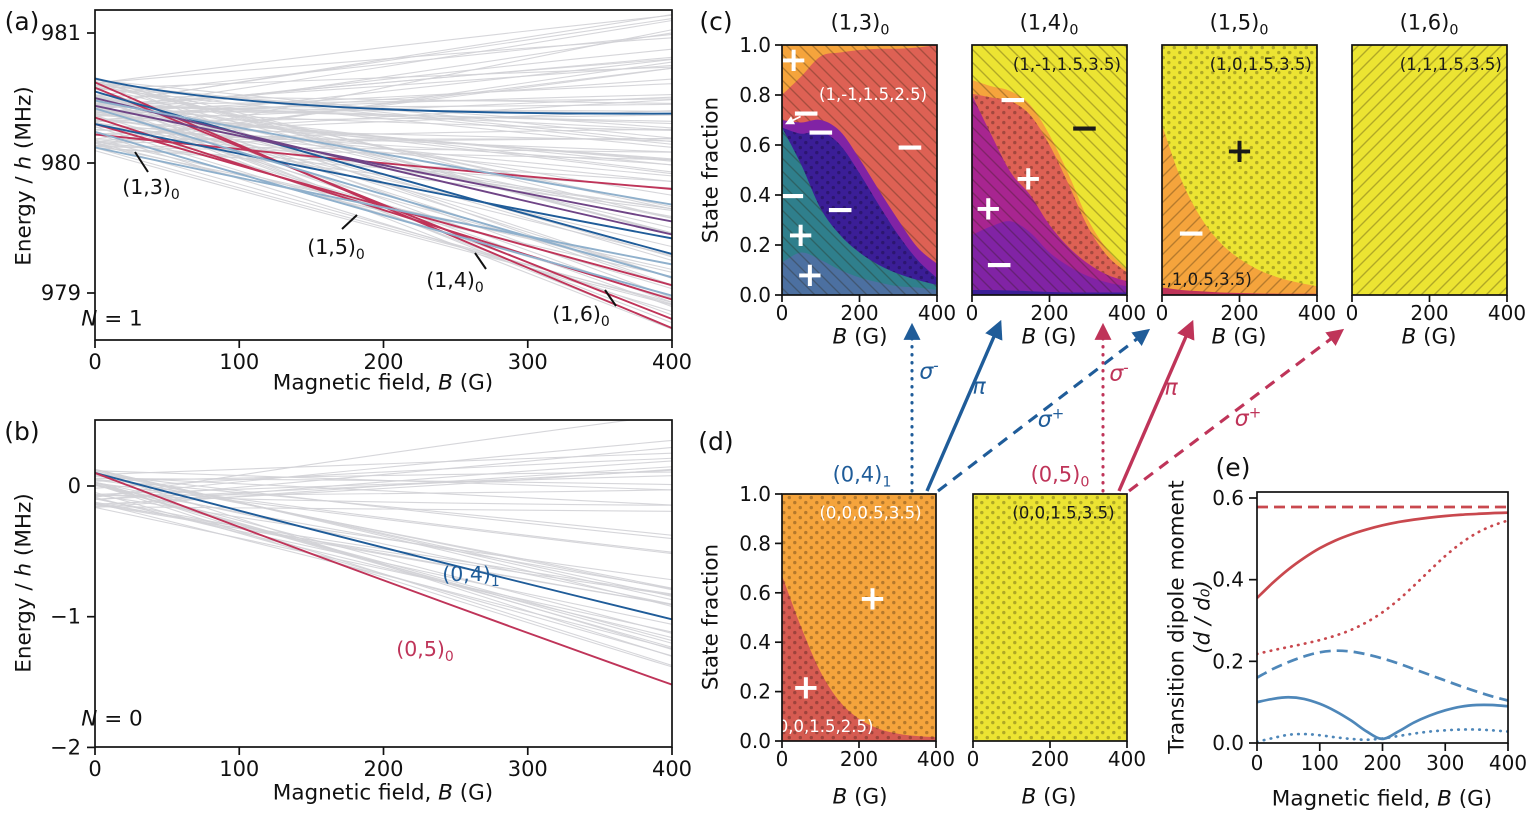  What do you see at coordinates (120, 319) in the screenshot?
I see `panel-a-n-post: = 1` at bounding box center [120, 319].